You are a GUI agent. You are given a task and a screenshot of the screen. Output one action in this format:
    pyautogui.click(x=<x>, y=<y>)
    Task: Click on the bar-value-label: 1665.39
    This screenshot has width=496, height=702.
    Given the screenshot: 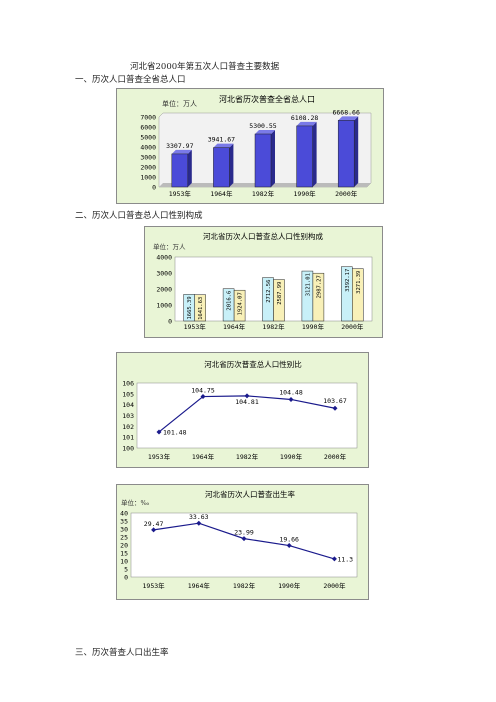 What is the action you would take?
    pyautogui.click(x=190, y=307)
    